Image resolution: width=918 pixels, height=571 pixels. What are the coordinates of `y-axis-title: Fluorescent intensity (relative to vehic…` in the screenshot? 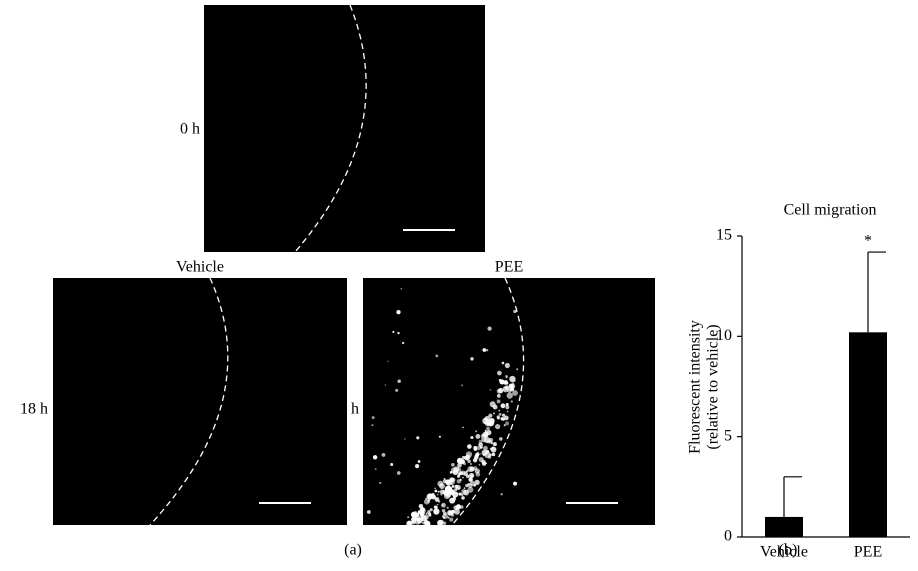 It's located at (704, 387).